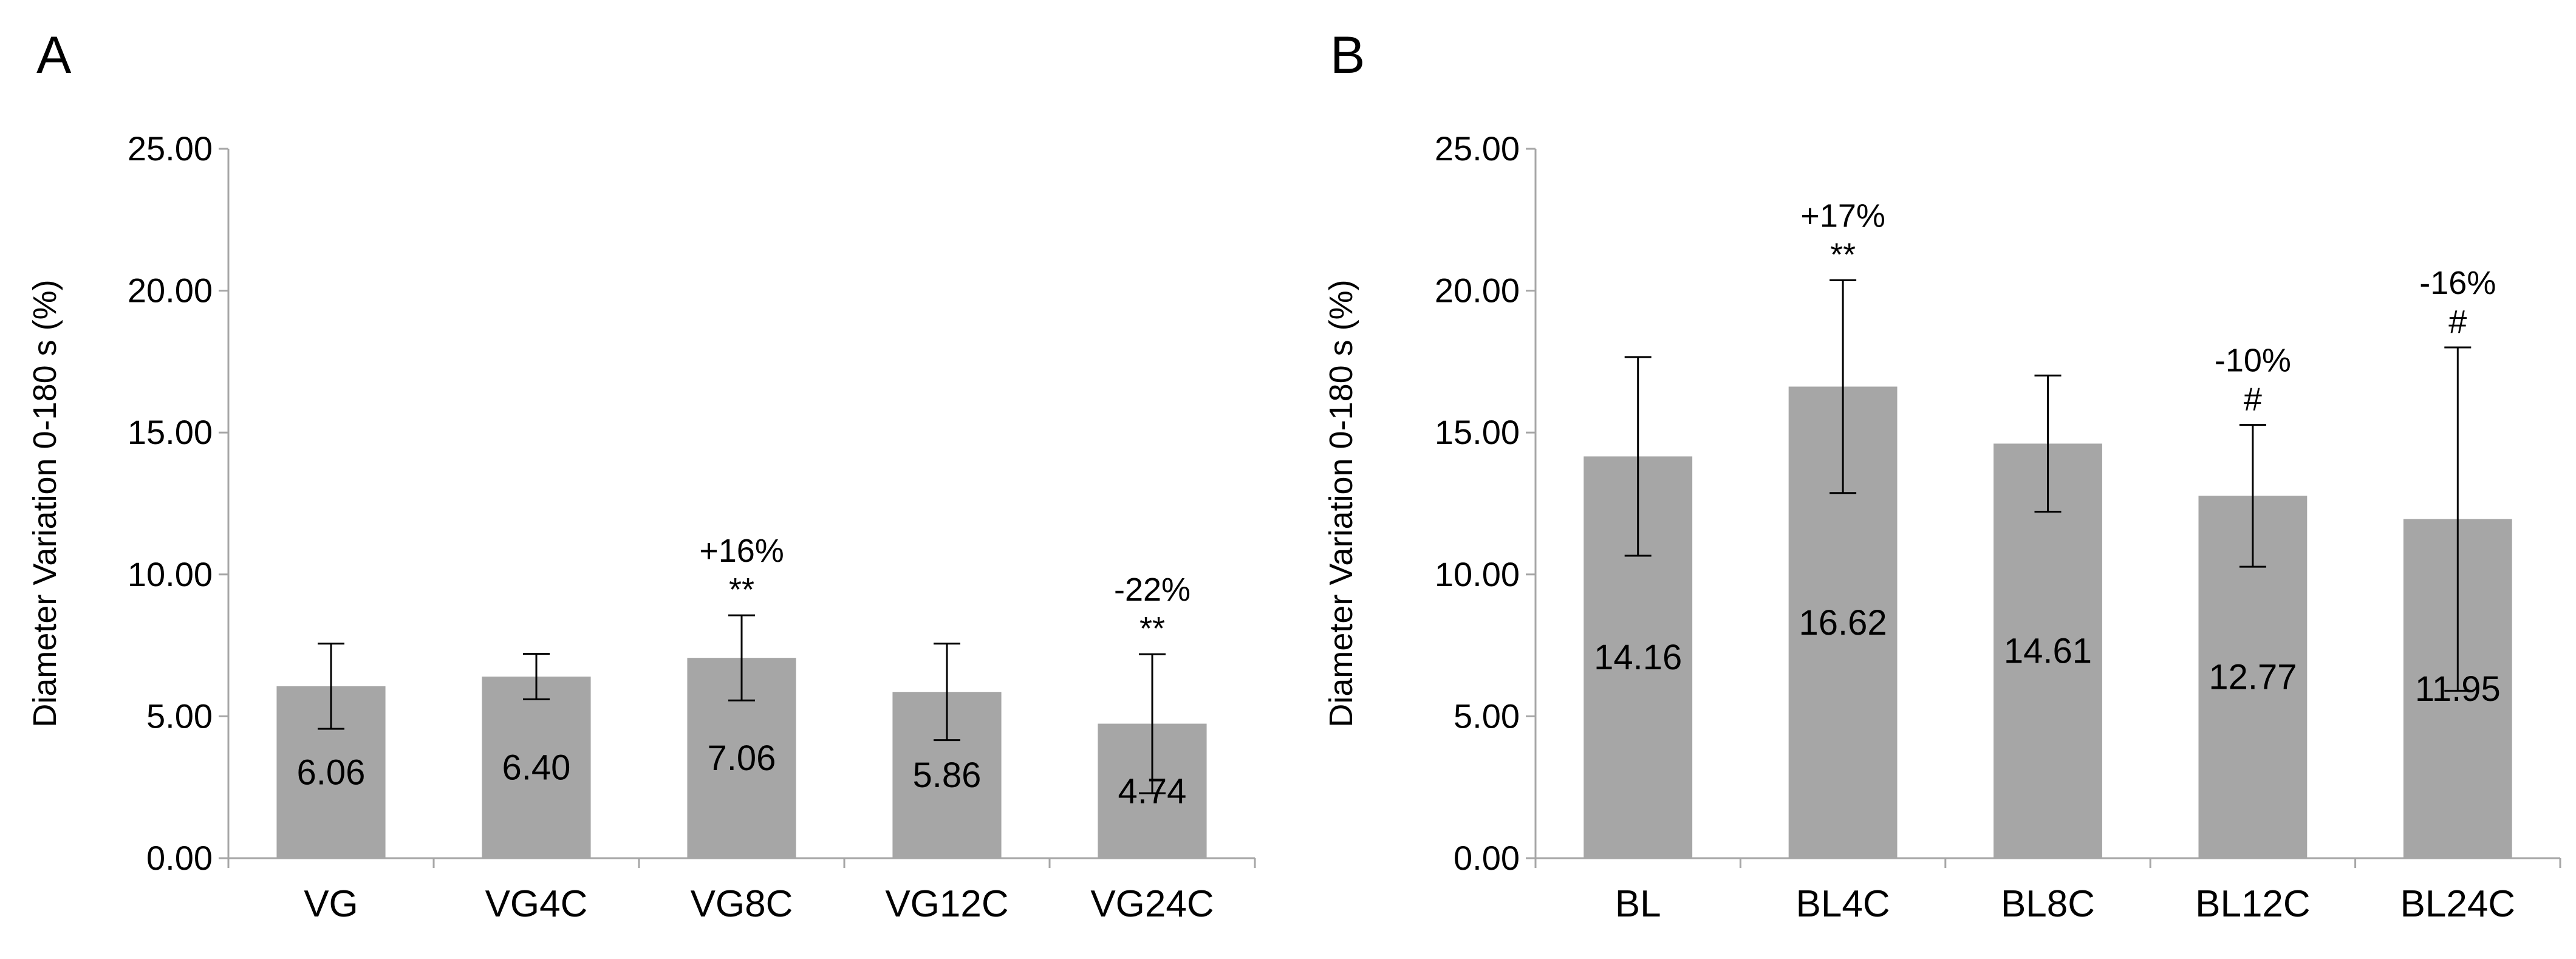 Image resolution: width=2576 pixels, height=959 pixels. I want to click on x-category-label: BL24C, so click(2458, 904).